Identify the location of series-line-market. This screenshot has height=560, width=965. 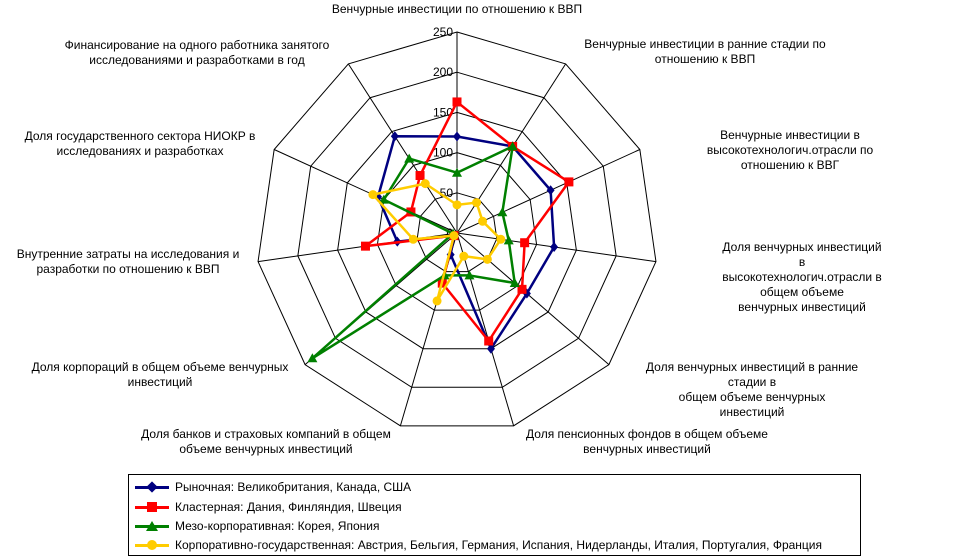
(466, 242).